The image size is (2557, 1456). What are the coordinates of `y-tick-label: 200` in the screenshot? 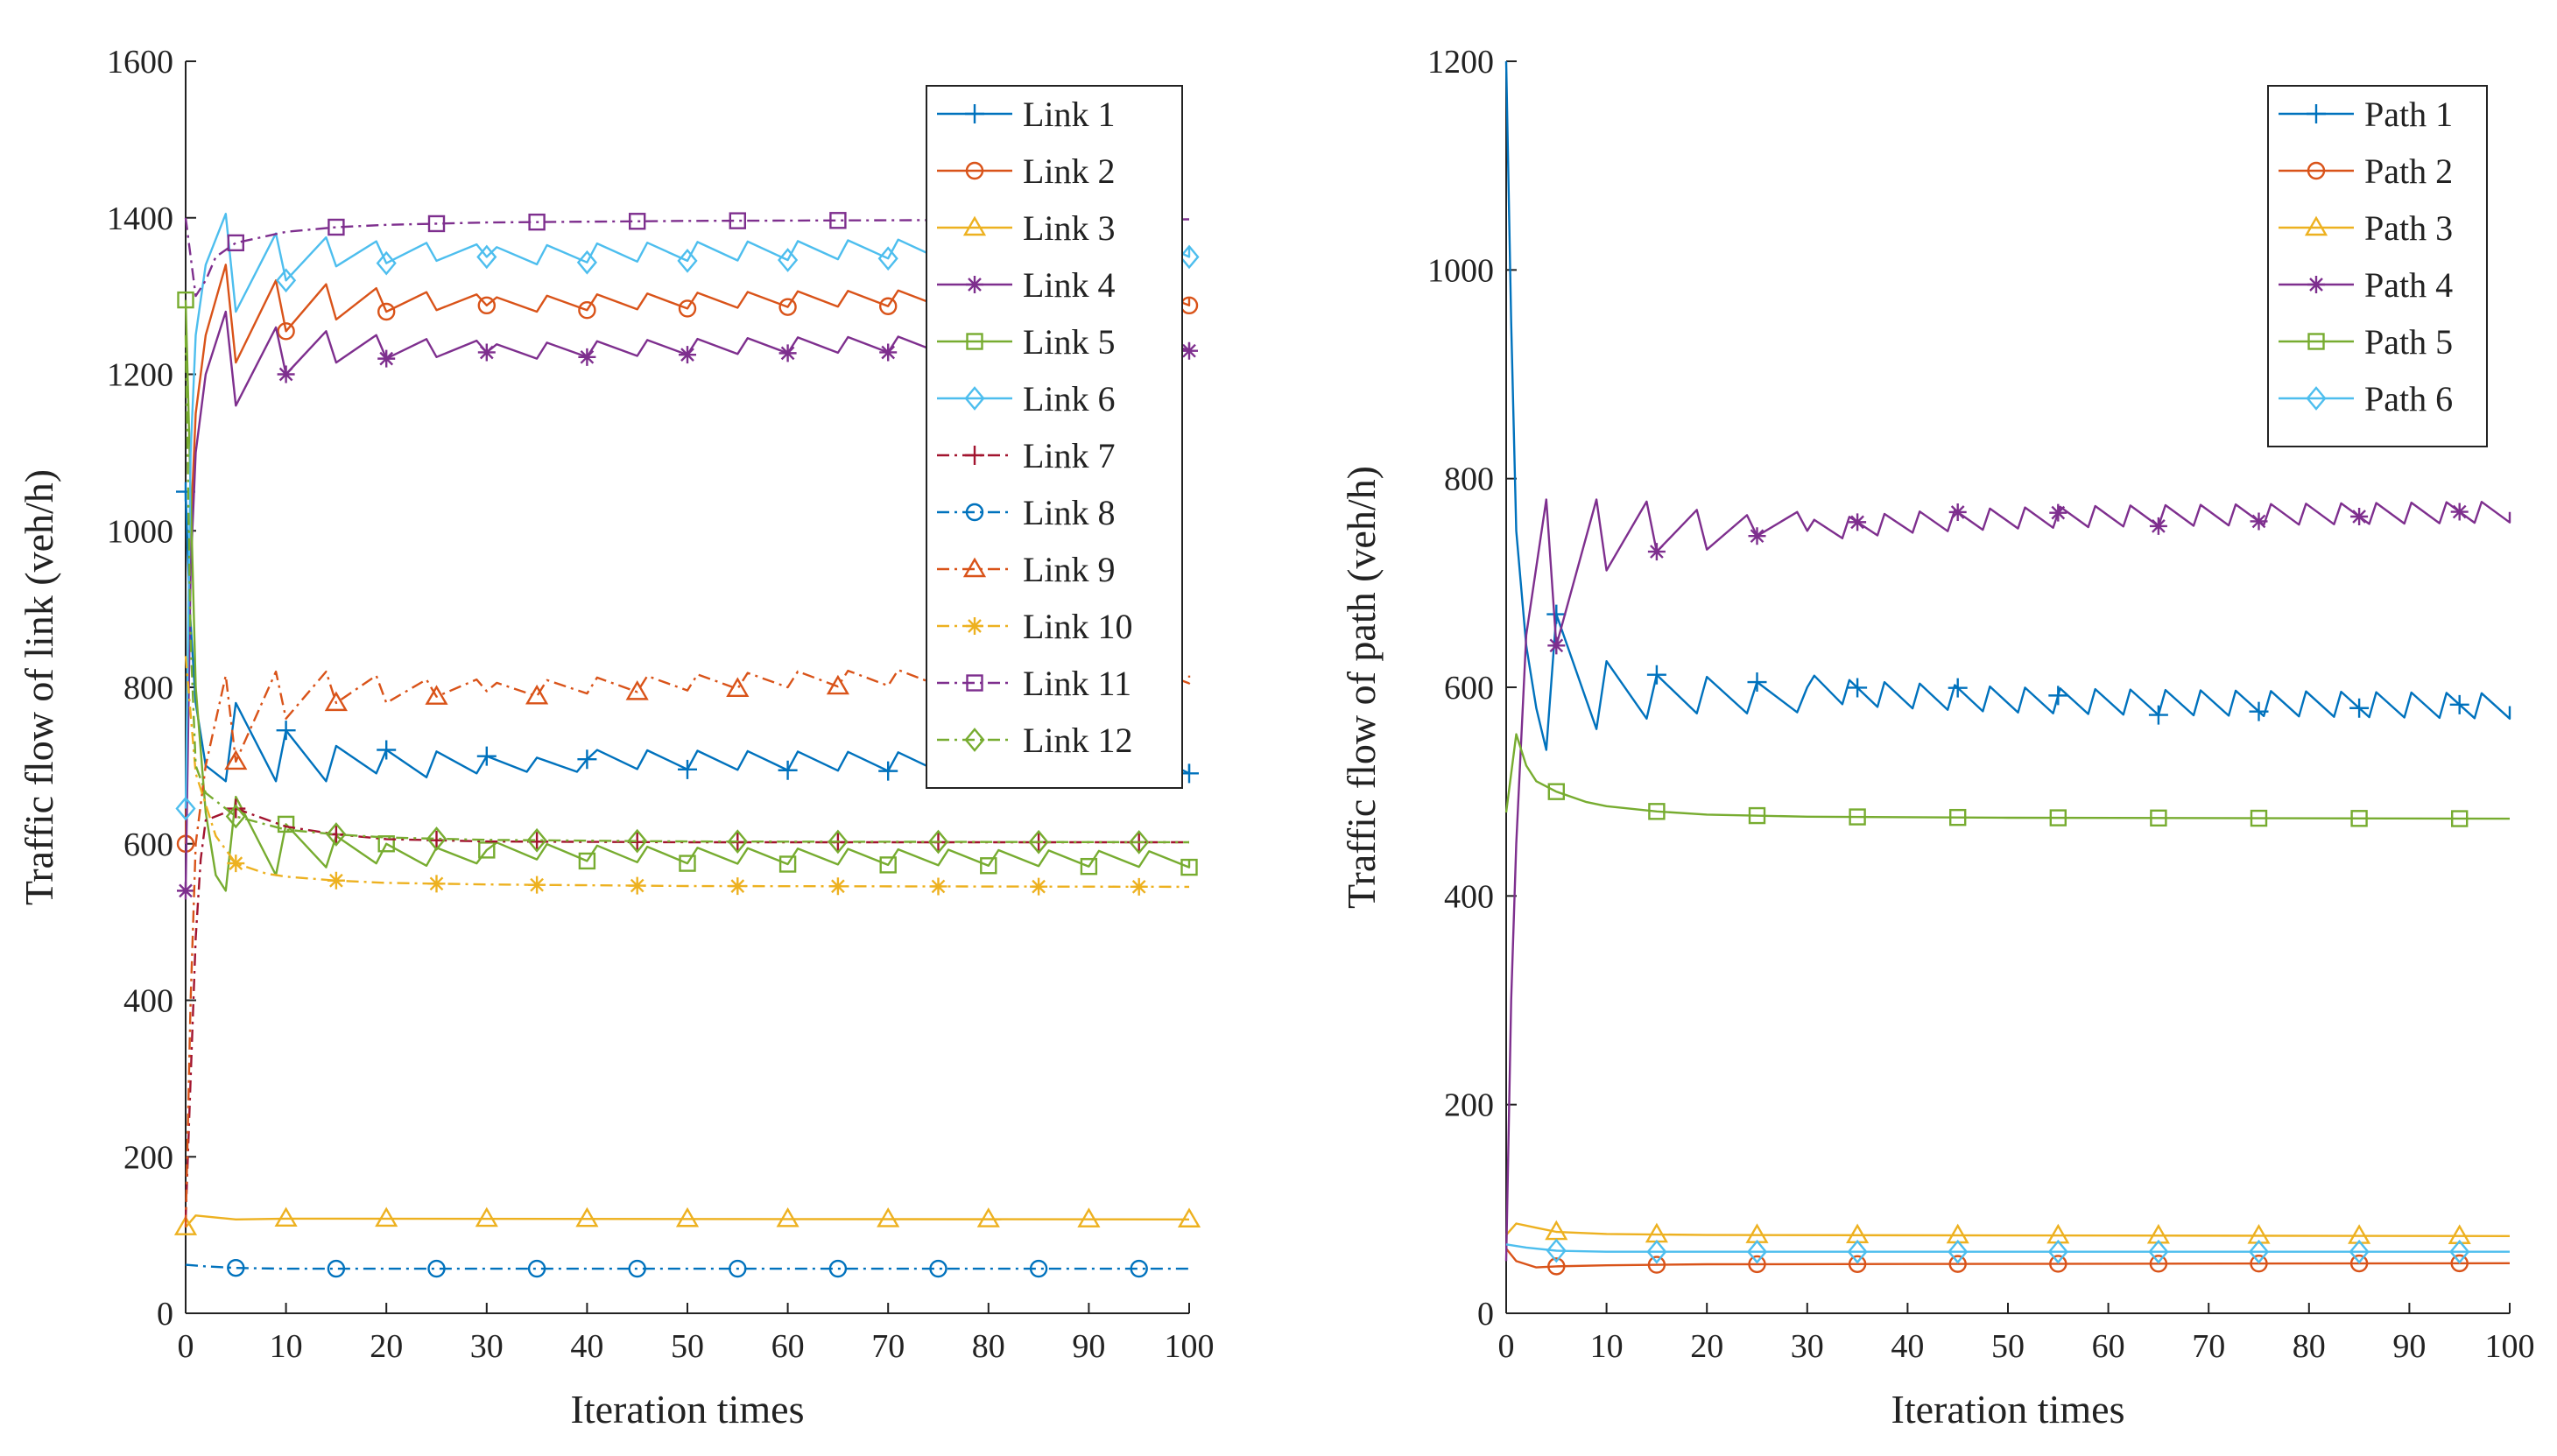 It's located at (1469, 1105).